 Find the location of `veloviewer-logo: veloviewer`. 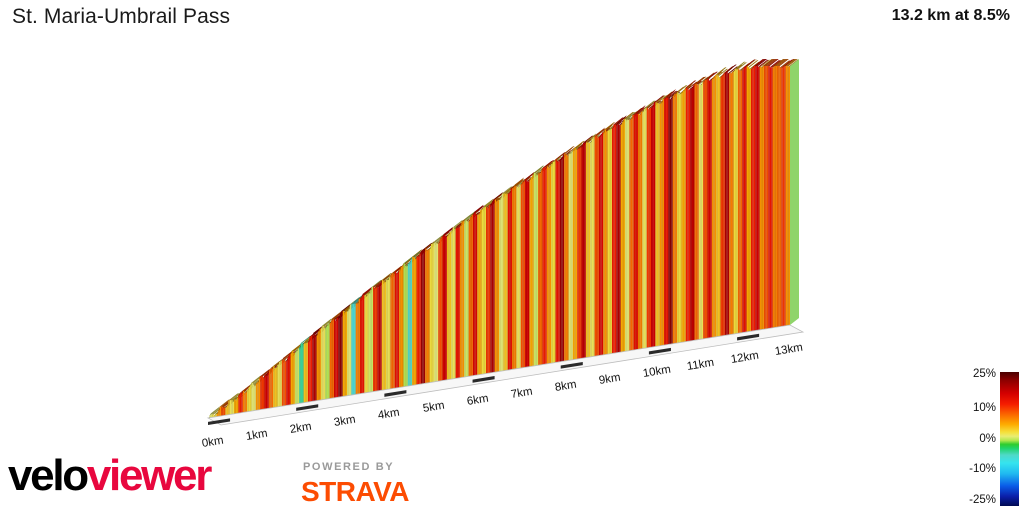

veloviewer-logo: veloviewer is located at coordinates (110, 476).